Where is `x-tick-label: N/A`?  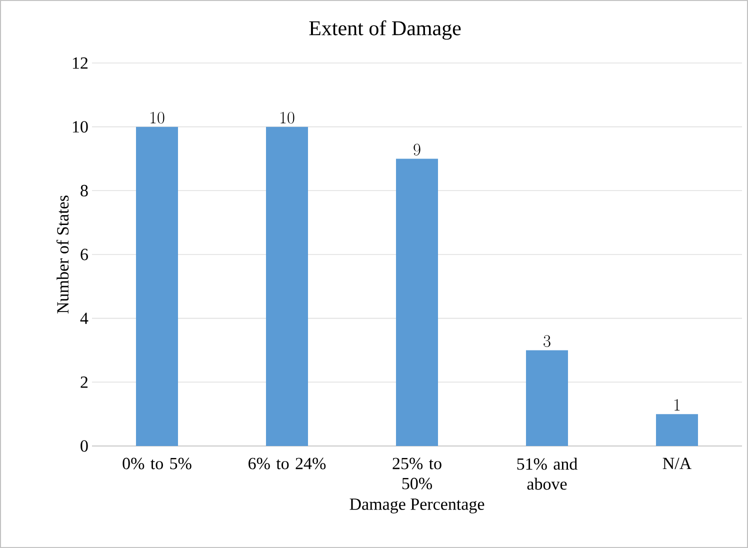 x-tick-label: N/A is located at coordinates (677, 464).